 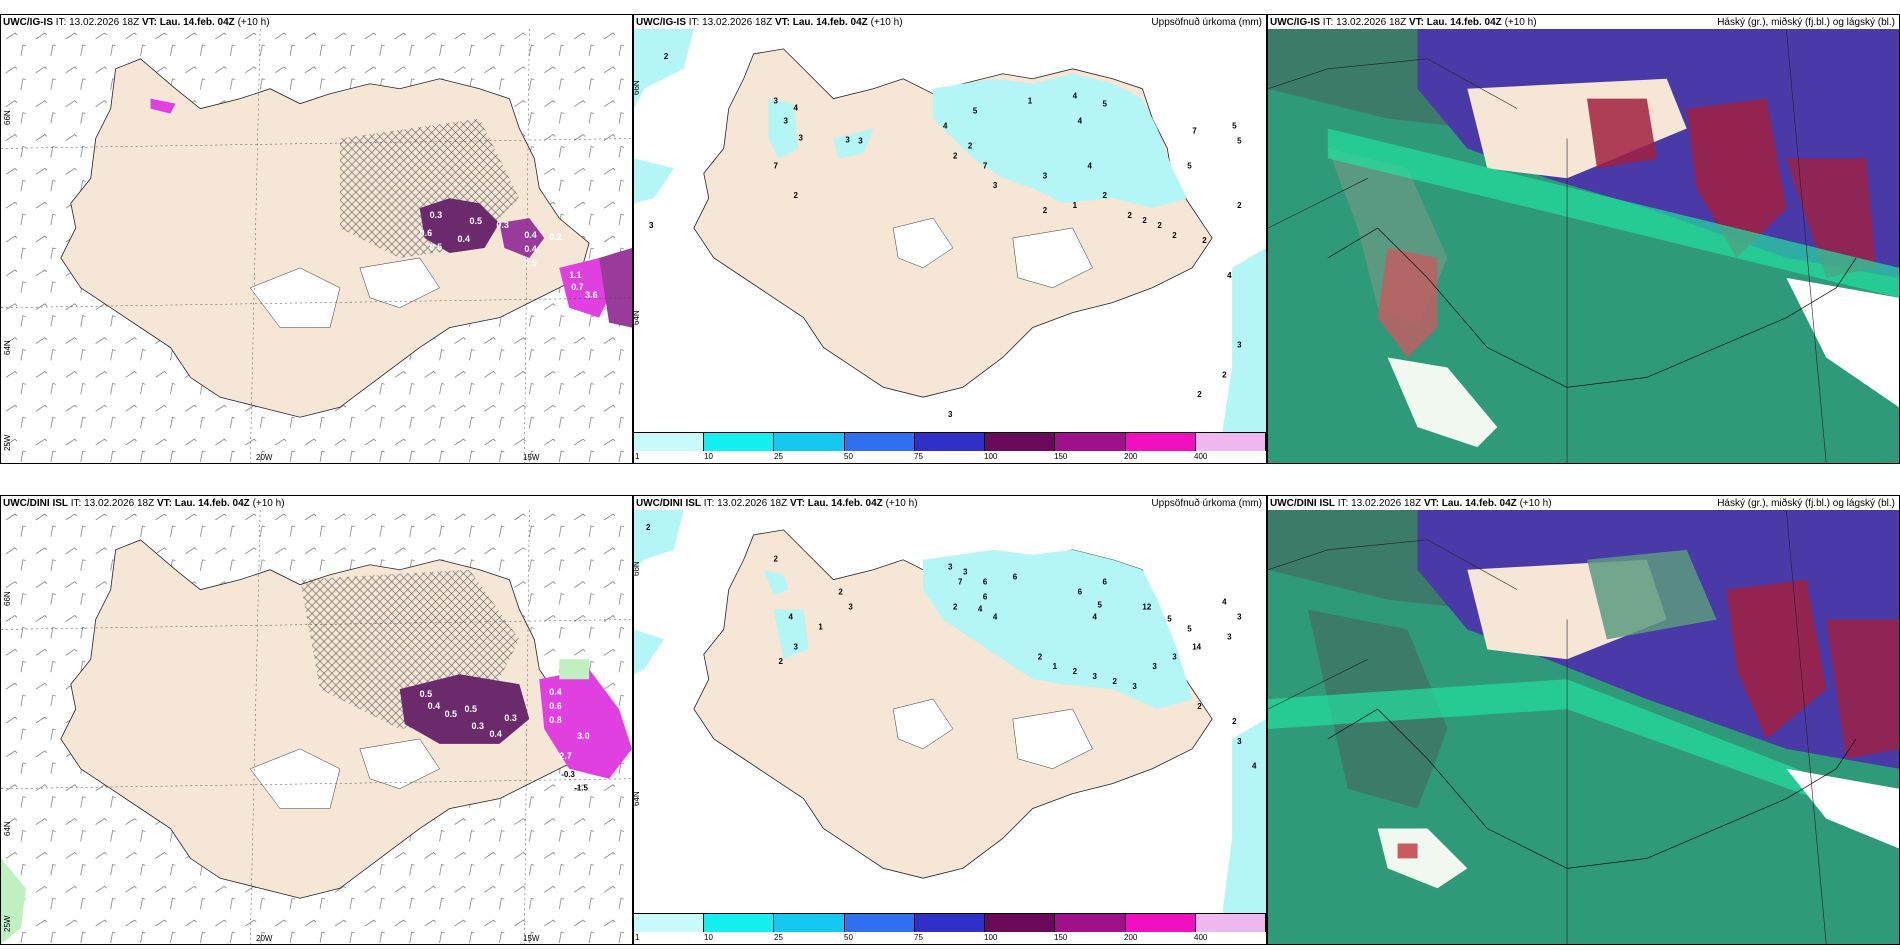 I want to click on legend-tick: 200, so click(x=1131, y=456).